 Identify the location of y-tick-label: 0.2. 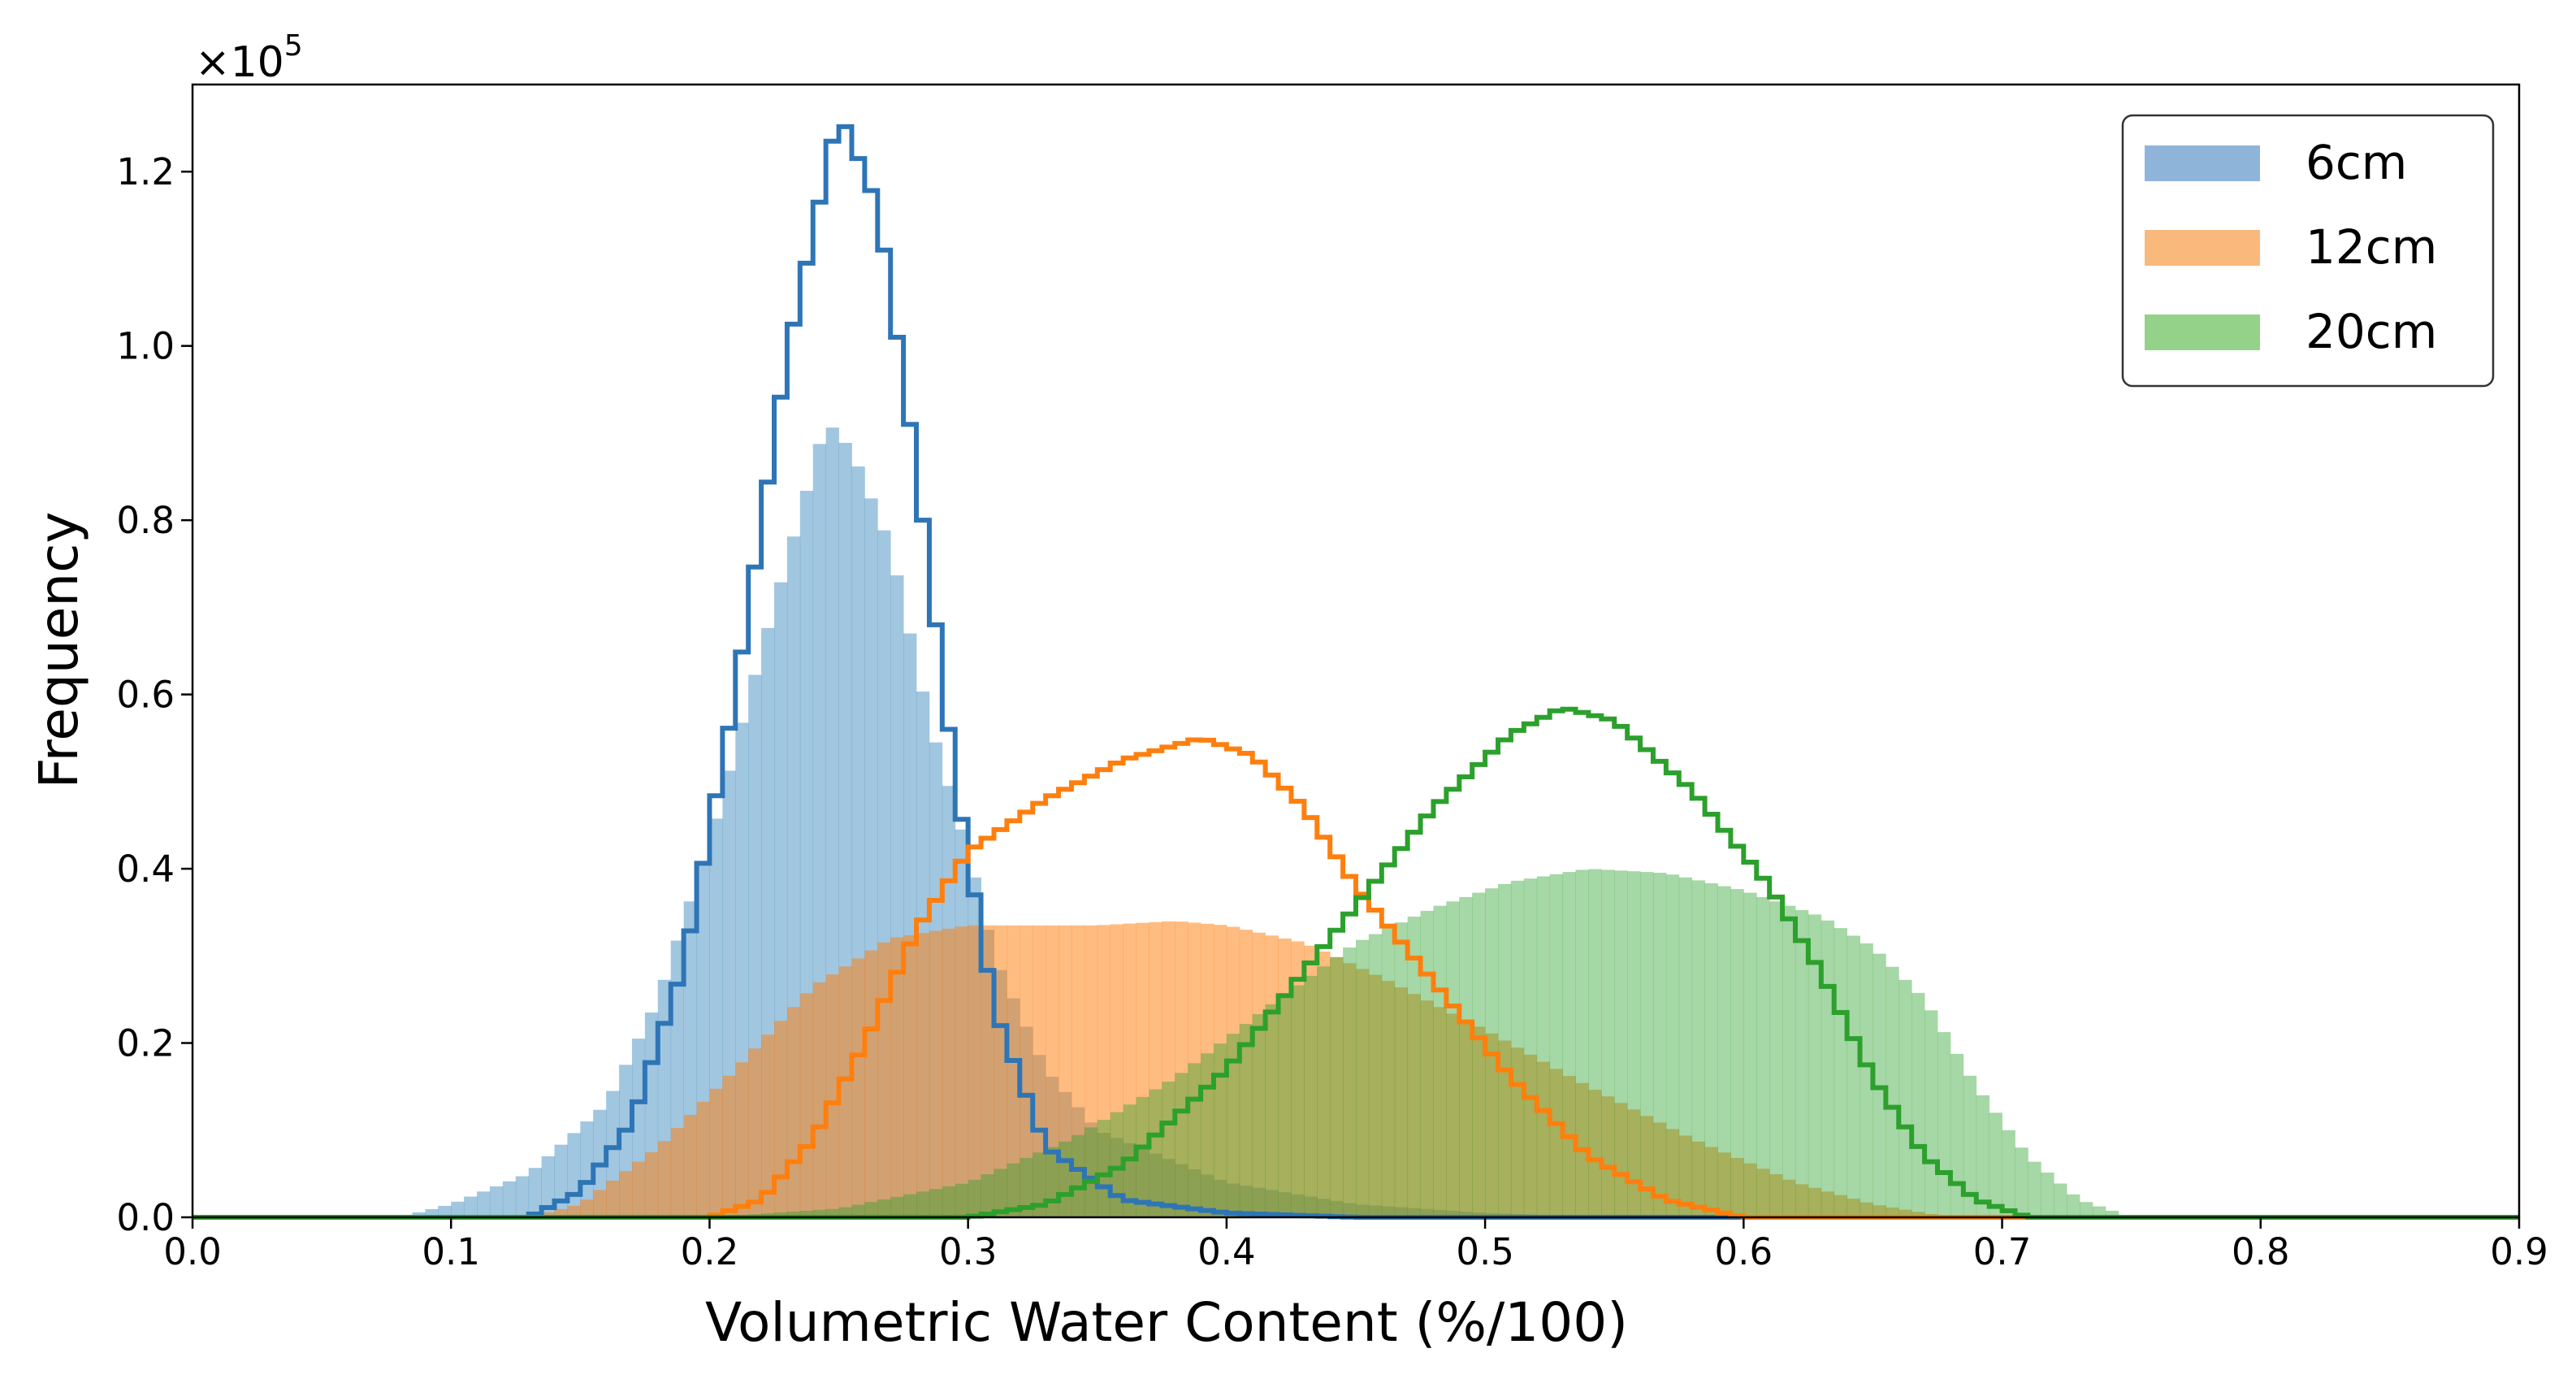
(146, 1043).